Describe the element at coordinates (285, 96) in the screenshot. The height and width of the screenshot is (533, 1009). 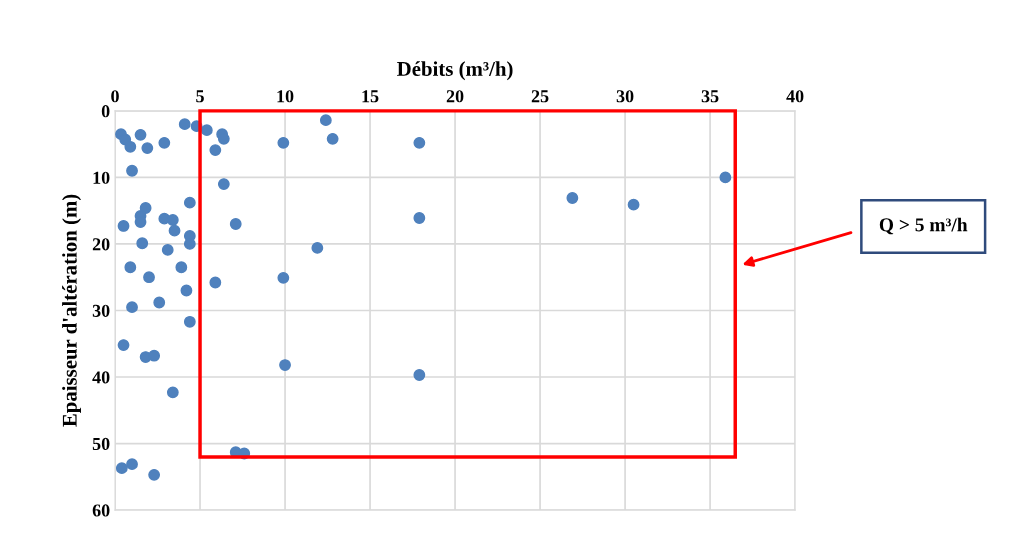
I see `x-tick-label: 10` at that location.